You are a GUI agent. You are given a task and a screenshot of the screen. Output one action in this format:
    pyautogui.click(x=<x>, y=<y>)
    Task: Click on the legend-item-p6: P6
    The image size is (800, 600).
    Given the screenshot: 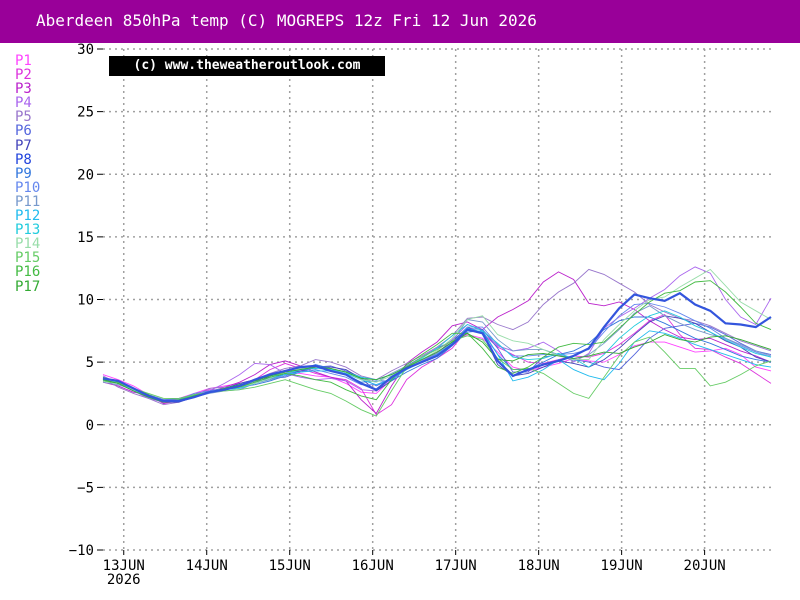 What is the action you would take?
    pyautogui.click(x=23, y=131)
    